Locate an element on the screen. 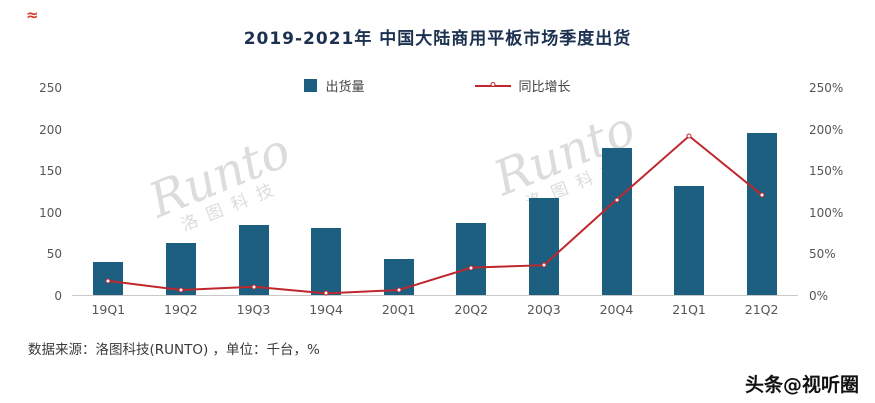 Image resolution: width=875 pixels, height=403 pixels. line-marker-20Q4 is located at coordinates (616, 200).